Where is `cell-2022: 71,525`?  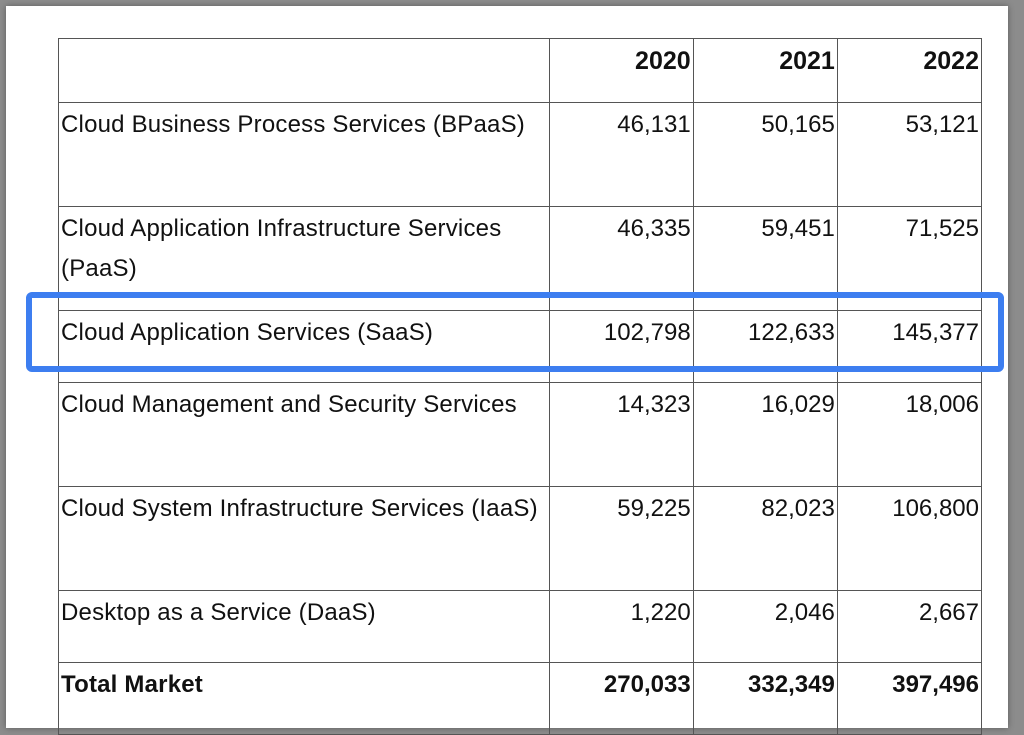 cell-2022: 71,525 is located at coordinates (909, 258).